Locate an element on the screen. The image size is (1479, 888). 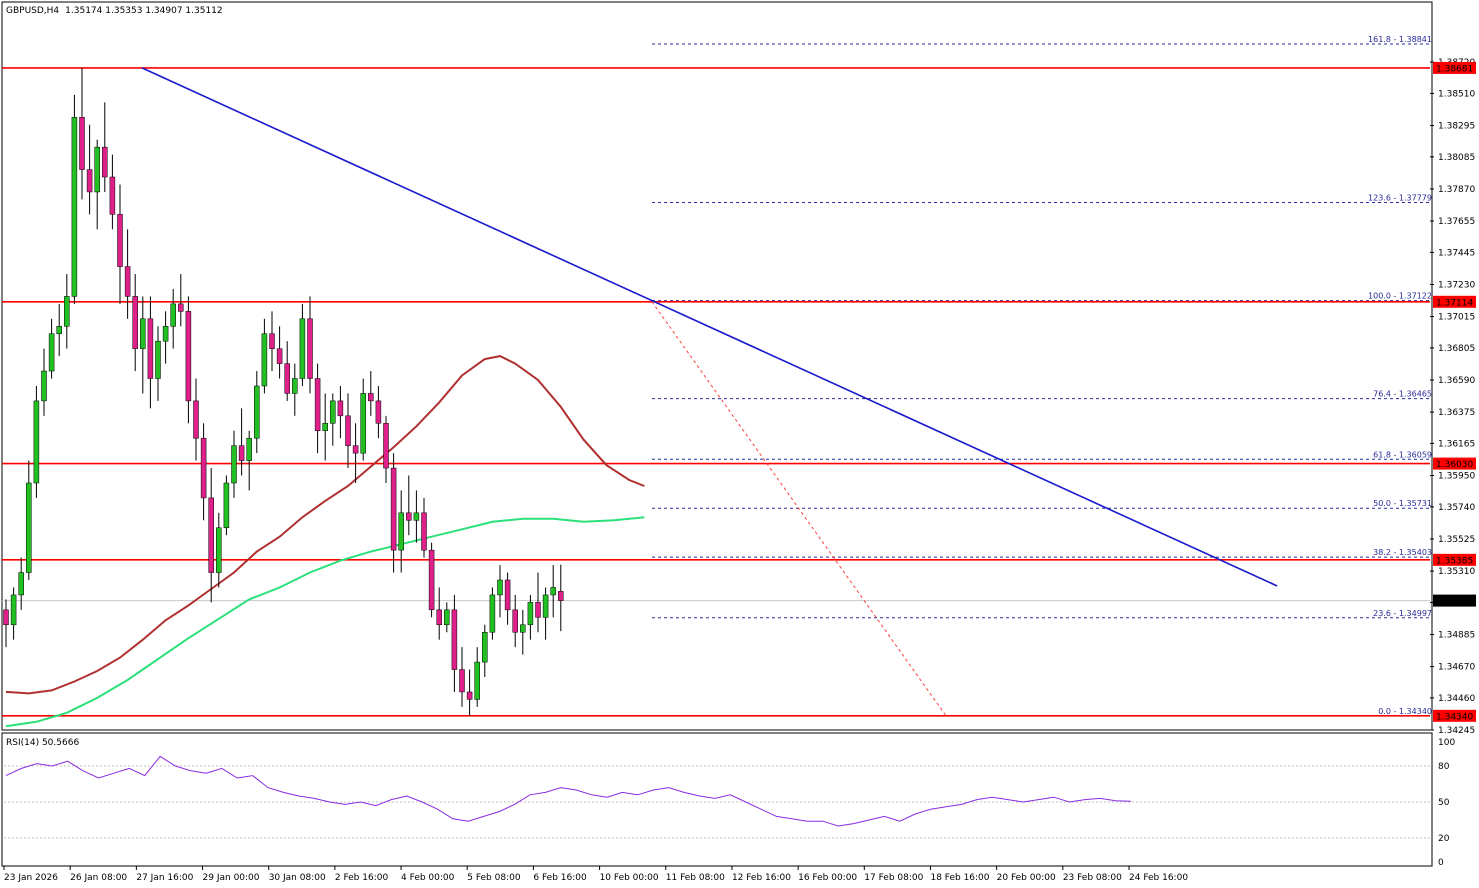
y-tick-label: 1.35310 is located at coordinates (1456, 572).